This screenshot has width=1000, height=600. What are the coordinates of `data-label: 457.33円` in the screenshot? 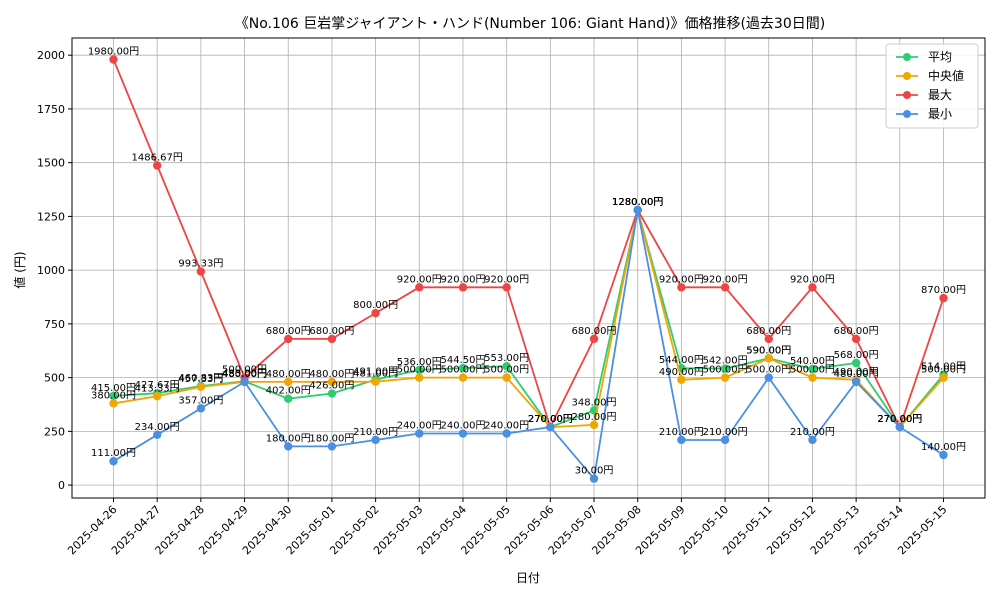 It's located at (200, 379).